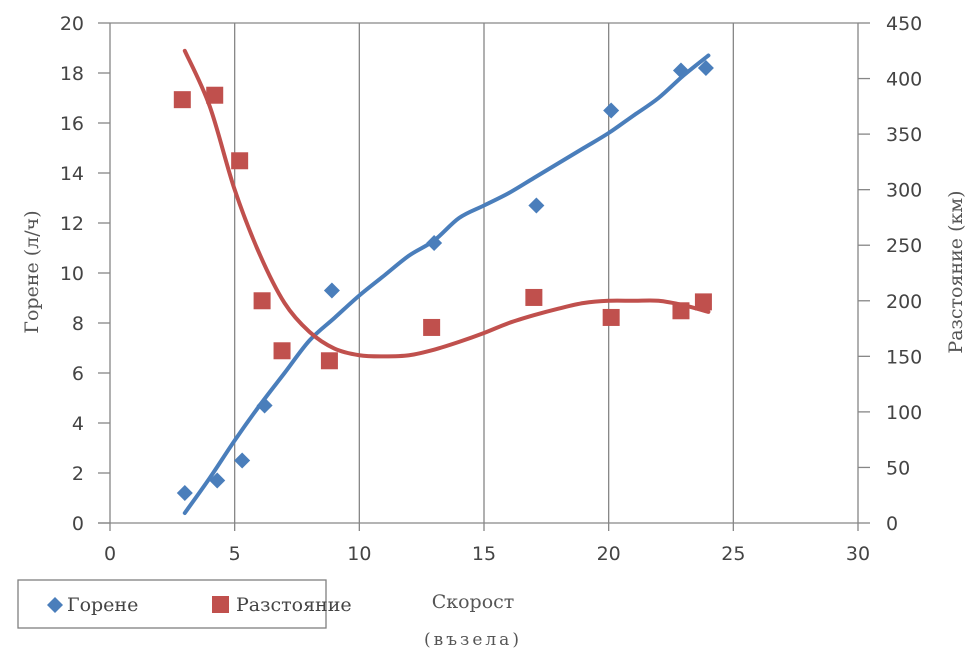 This screenshot has height=653, width=975. I want to click on y-left-tick-label: 8, so click(78, 324).